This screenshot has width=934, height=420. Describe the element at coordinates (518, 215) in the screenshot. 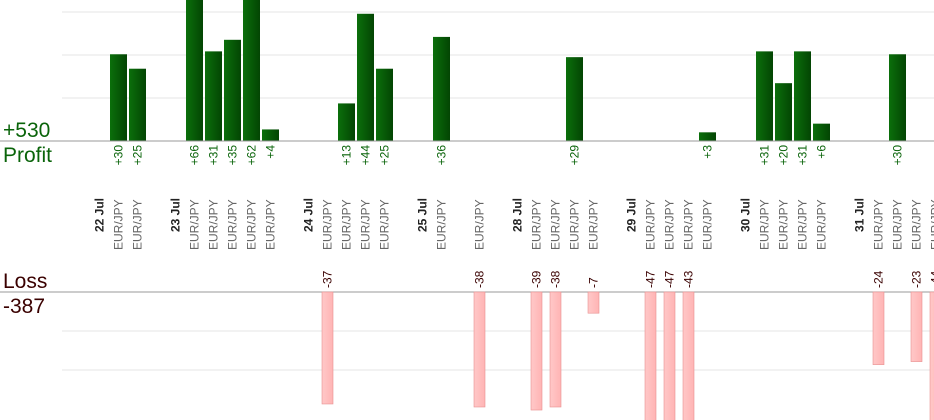

I see `date-label: 28 Jul` at that location.